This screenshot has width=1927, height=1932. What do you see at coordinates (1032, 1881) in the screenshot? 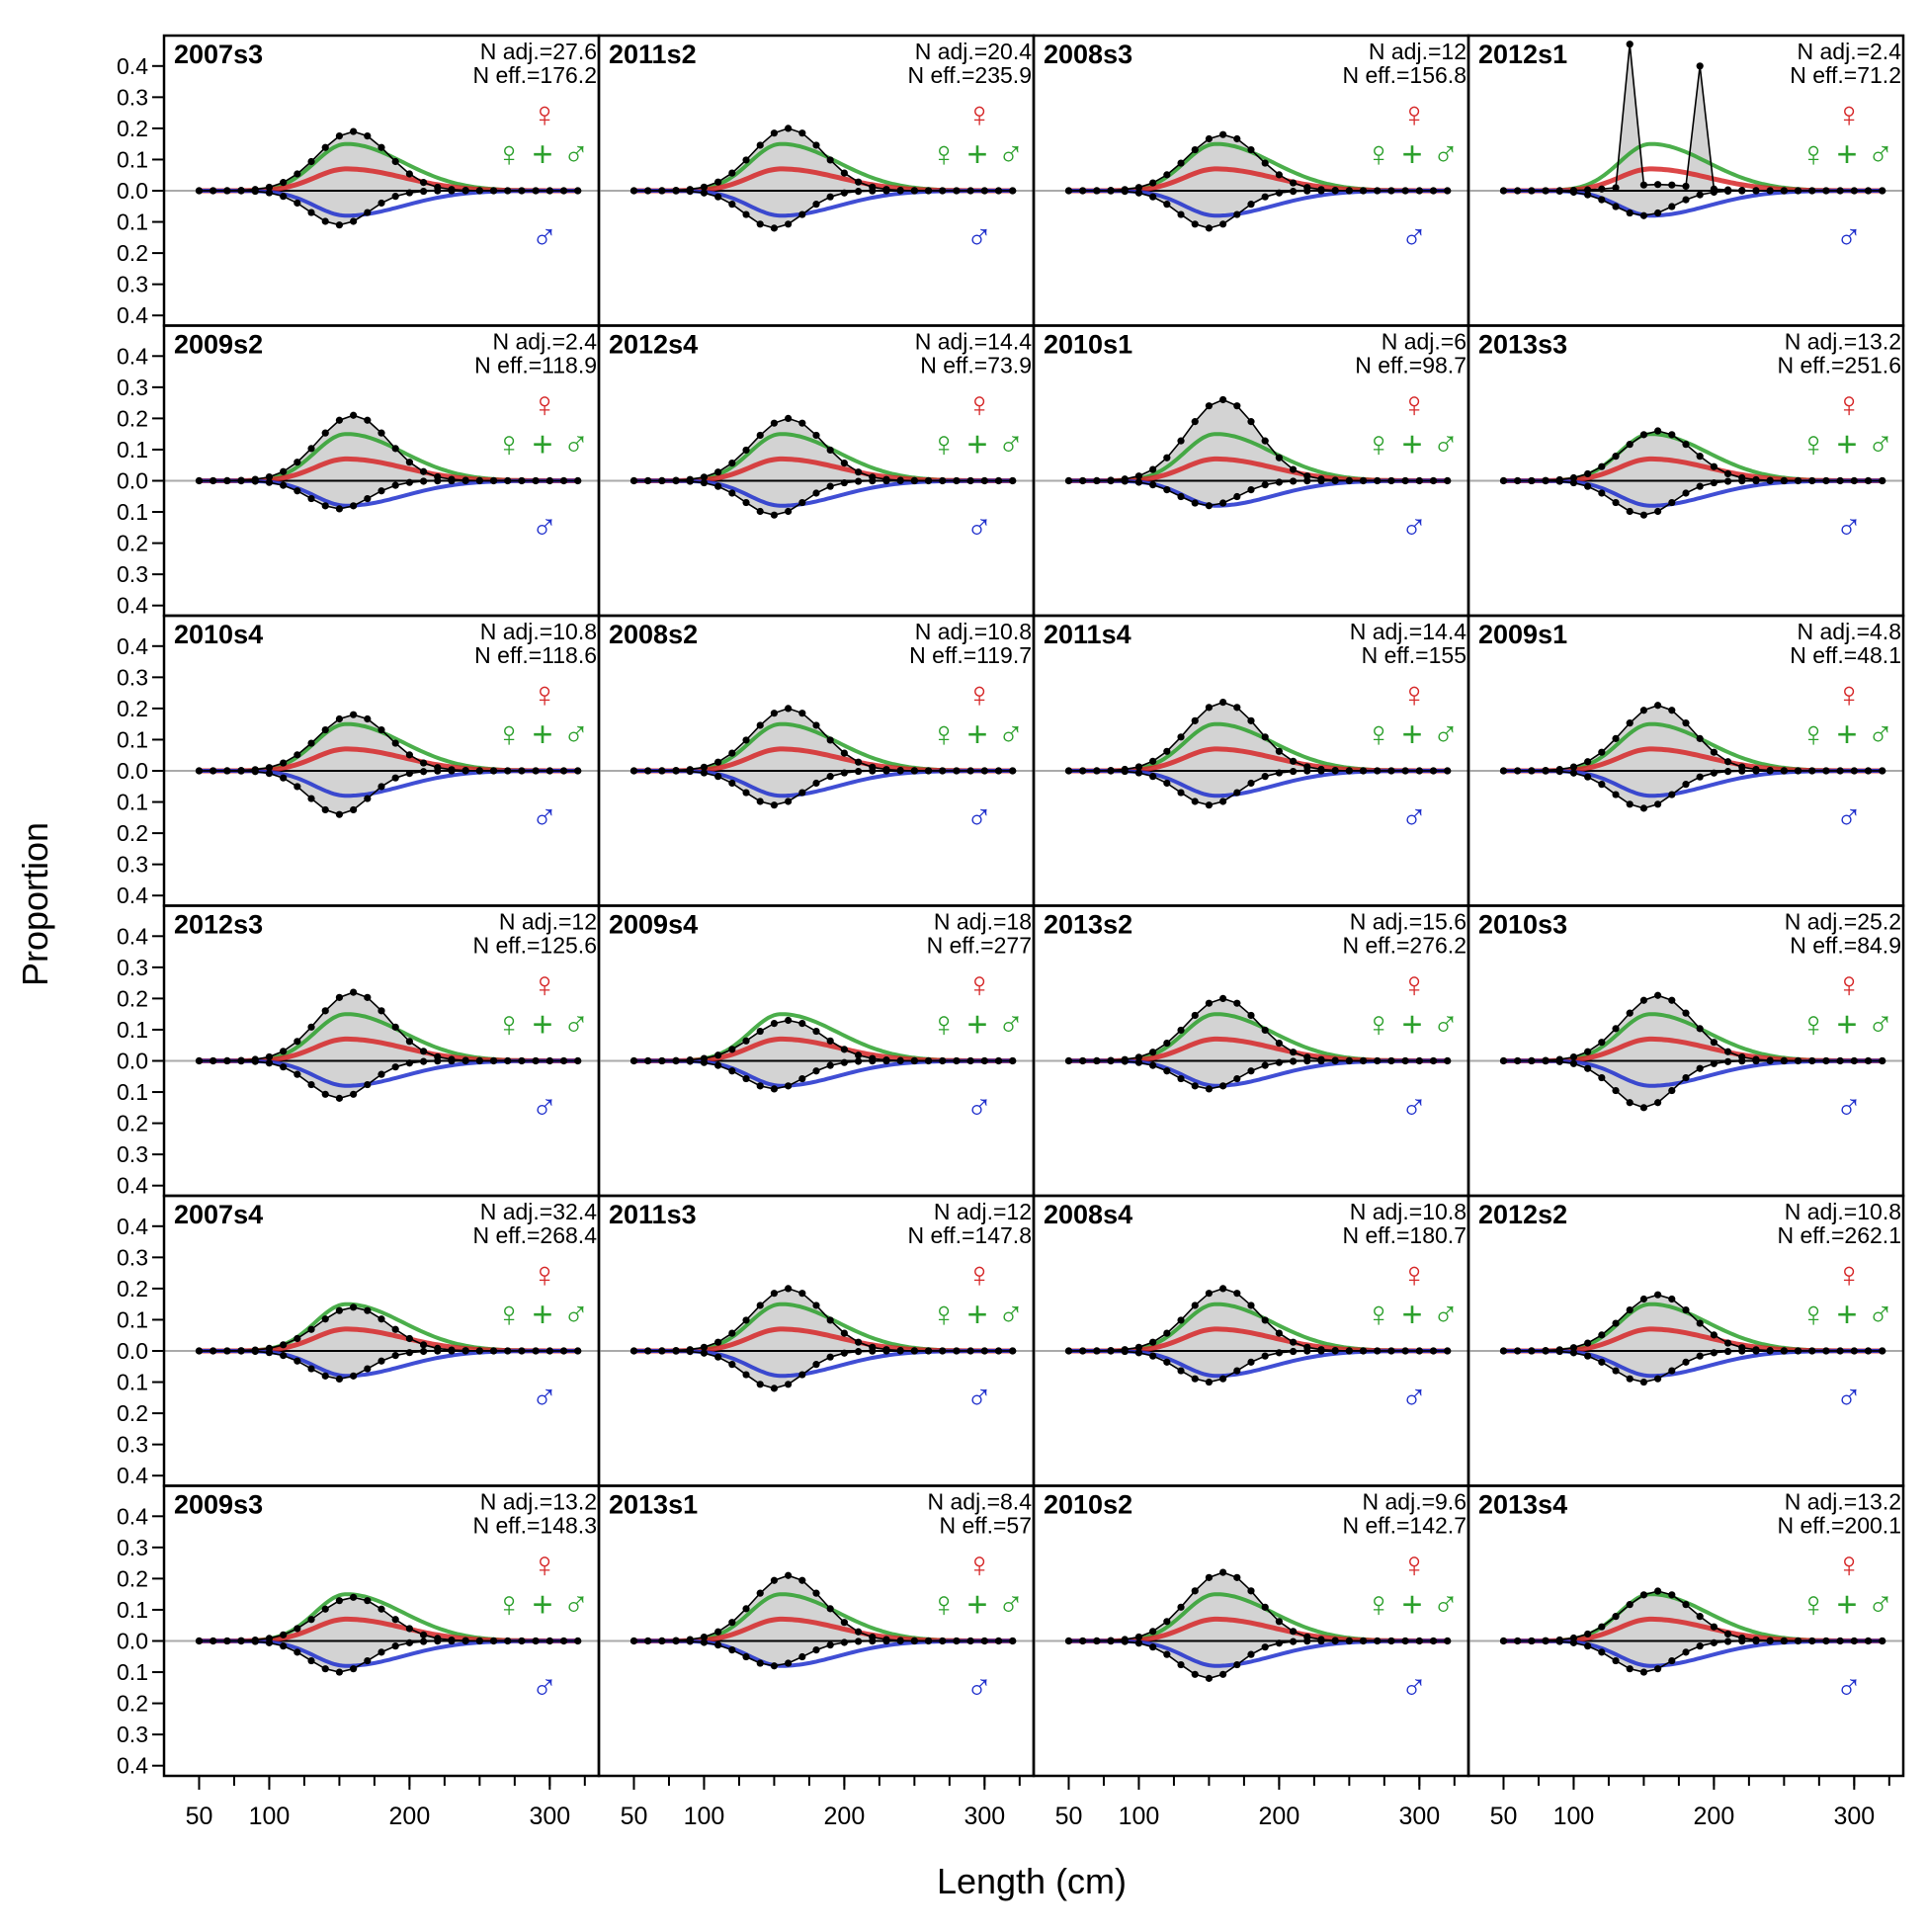
I see `x-axis-title: Length (cm)` at bounding box center [1032, 1881].